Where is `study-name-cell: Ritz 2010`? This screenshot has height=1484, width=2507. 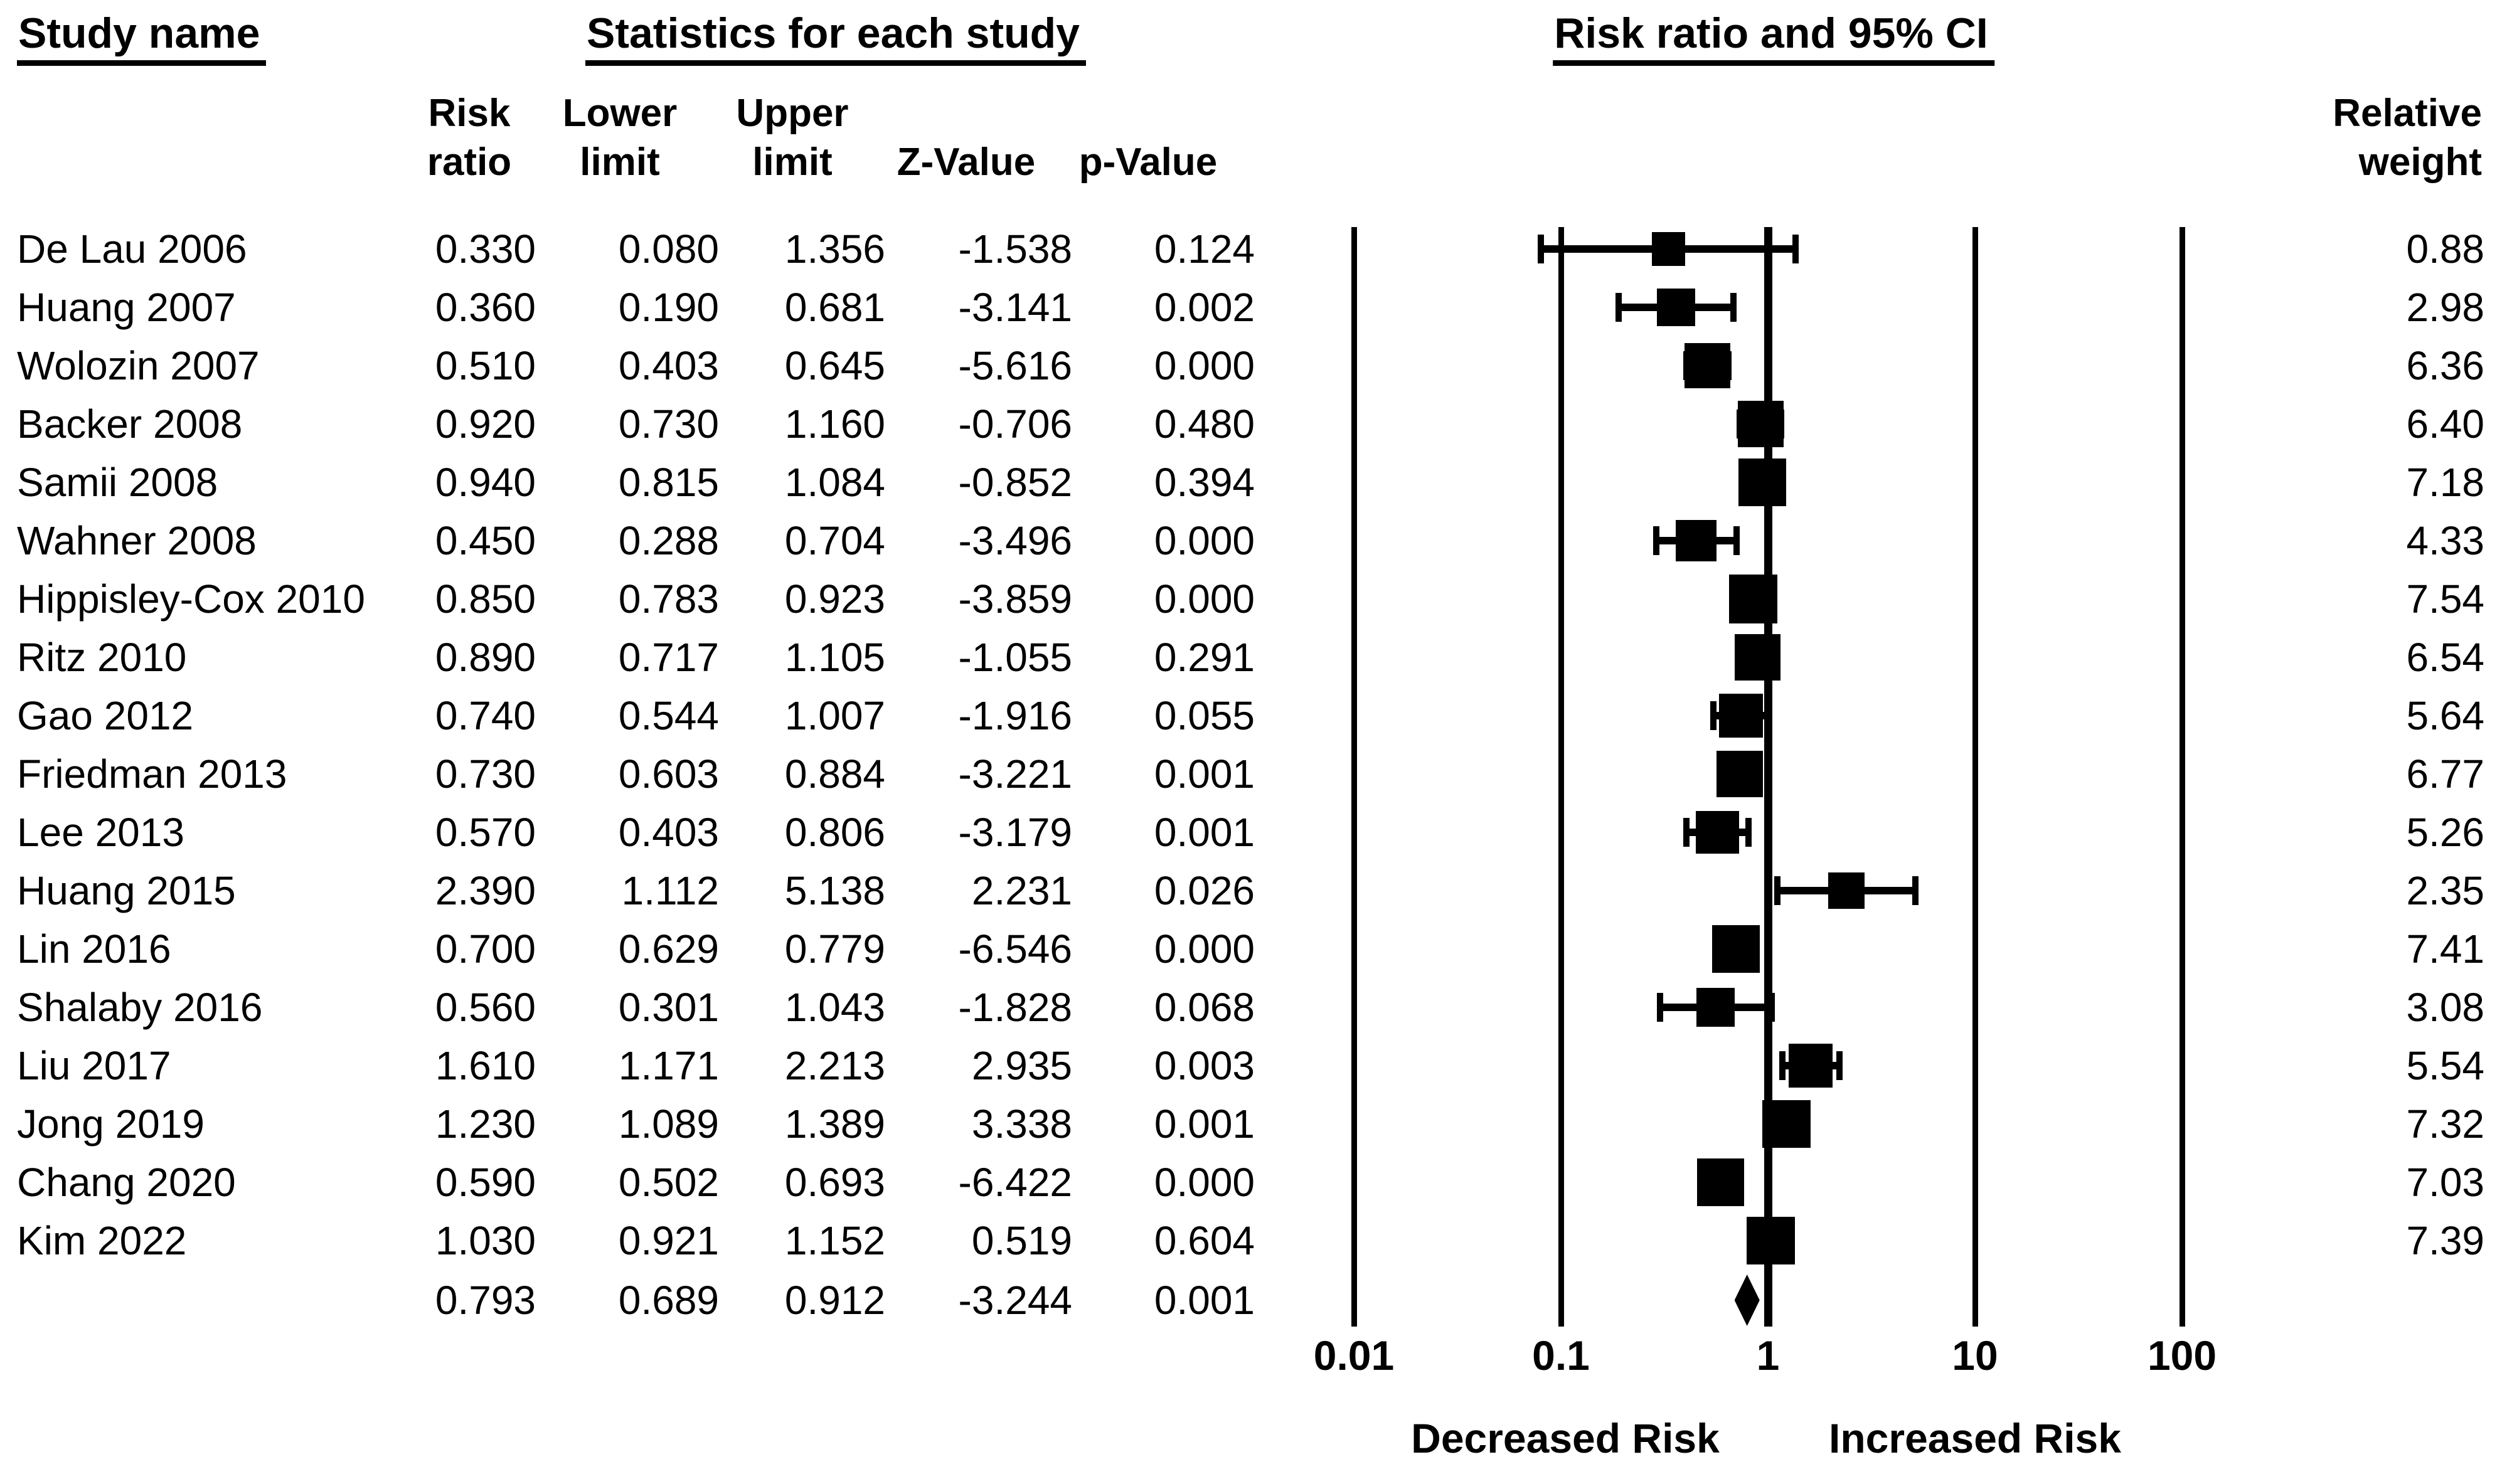 study-name-cell: Ritz 2010 is located at coordinates (102, 657).